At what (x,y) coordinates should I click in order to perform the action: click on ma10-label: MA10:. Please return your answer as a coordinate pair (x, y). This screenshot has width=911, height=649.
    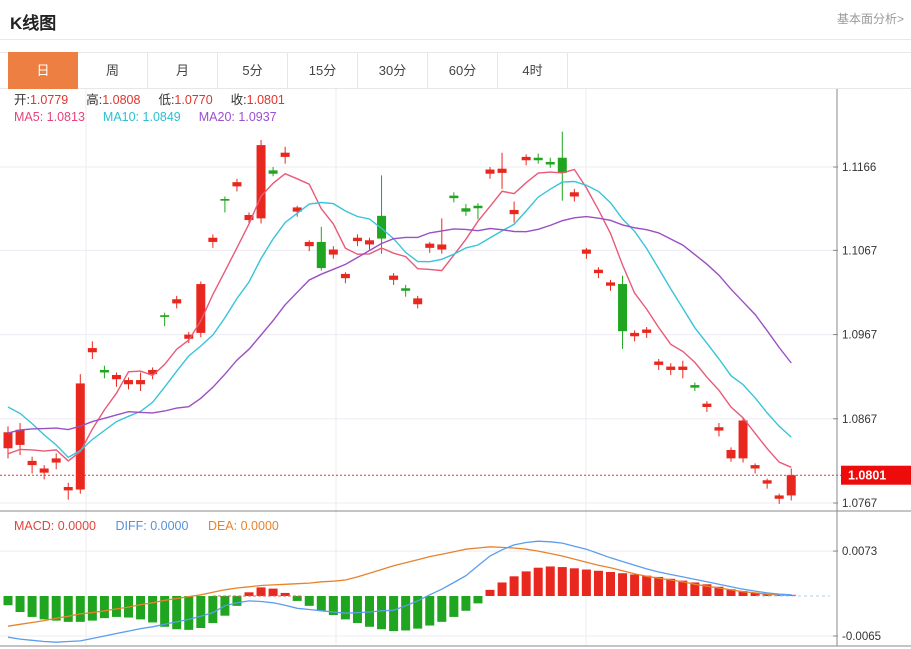
    Looking at the image, I should click on (121, 117).